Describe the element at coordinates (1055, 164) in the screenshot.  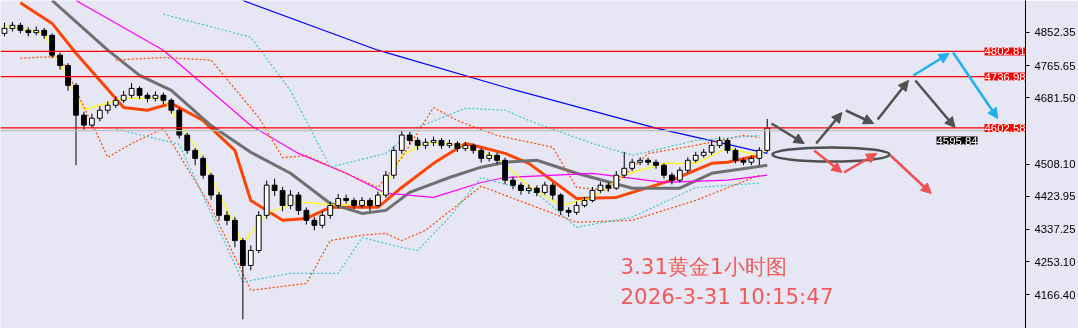
I see `y-tick-label: 4508.10` at that location.